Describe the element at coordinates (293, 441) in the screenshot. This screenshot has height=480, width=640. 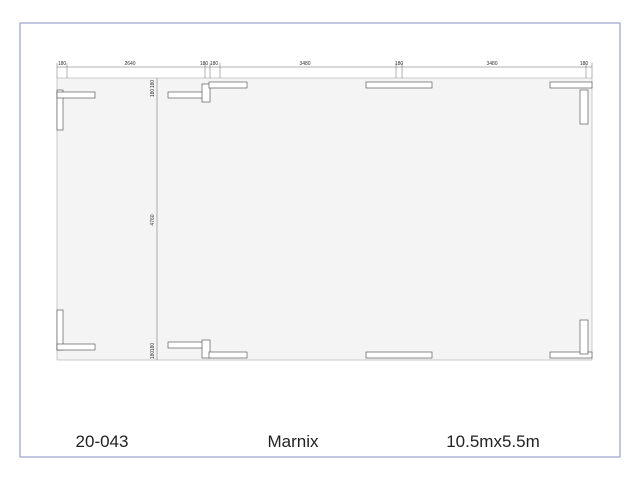
I see `project-name: Marnix` at that location.